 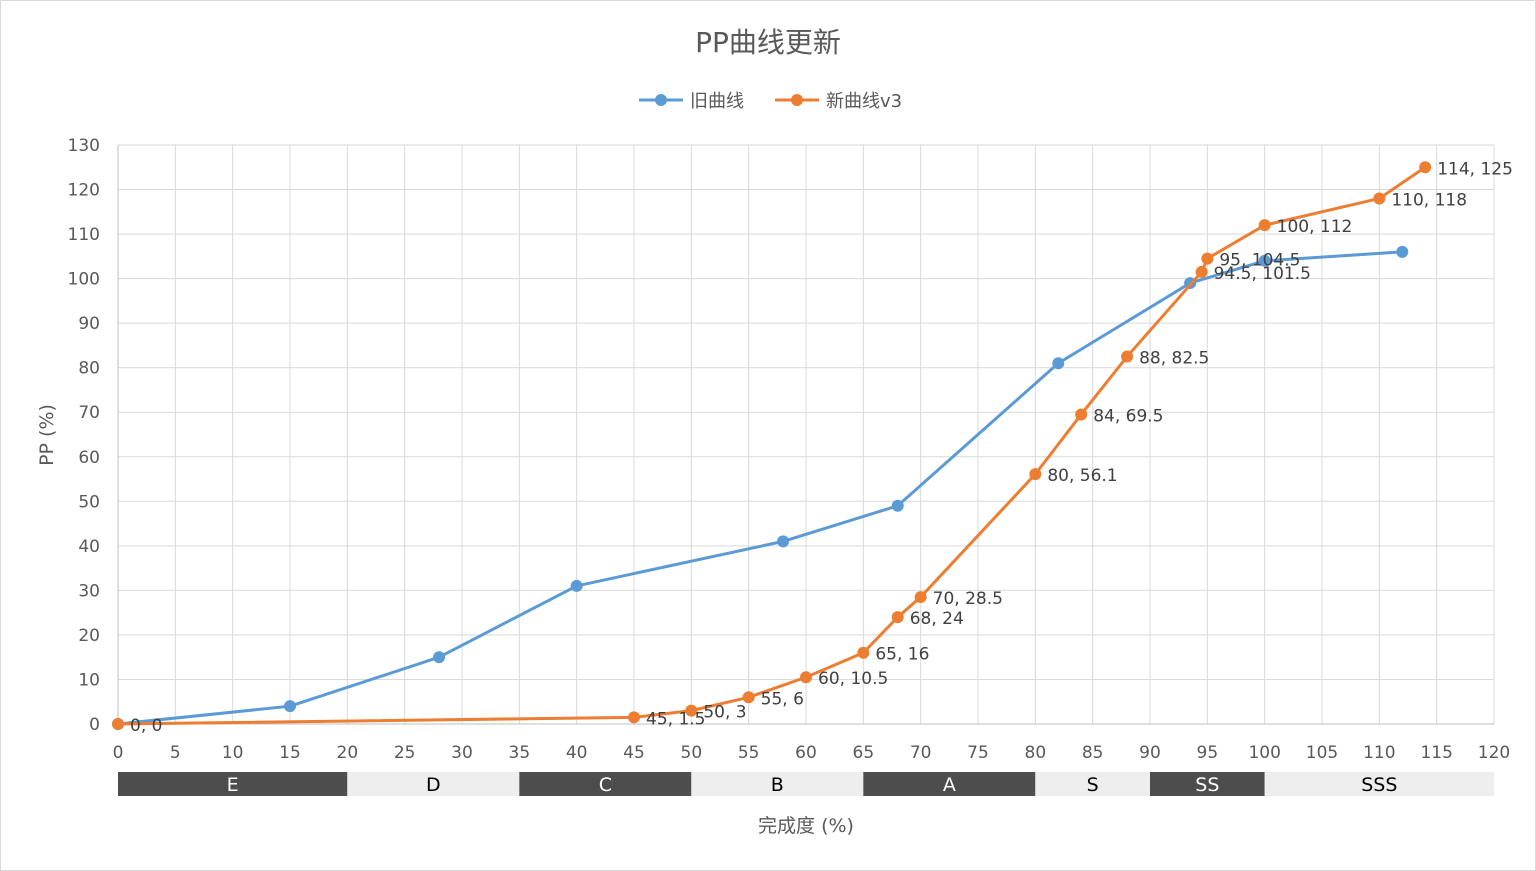 What do you see at coordinates (1093, 753) in the screenshot?
I see `x-tick-label: 85` at bounding box center [1093, 753].